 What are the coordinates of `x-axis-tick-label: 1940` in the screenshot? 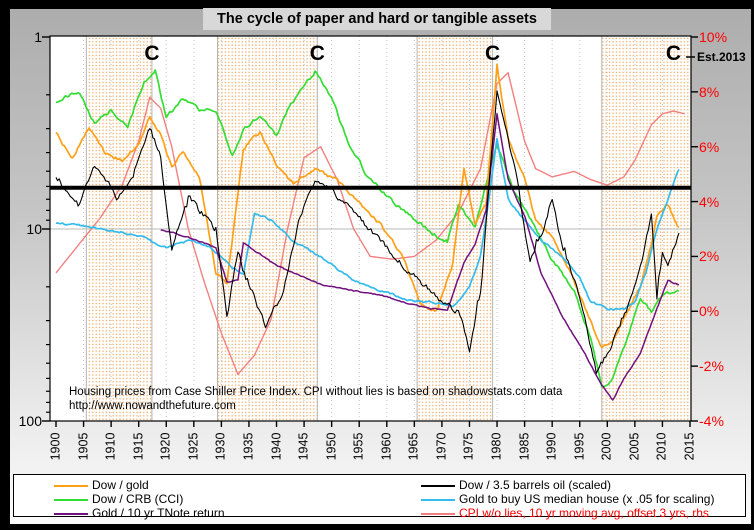 It's located at (276, 446).